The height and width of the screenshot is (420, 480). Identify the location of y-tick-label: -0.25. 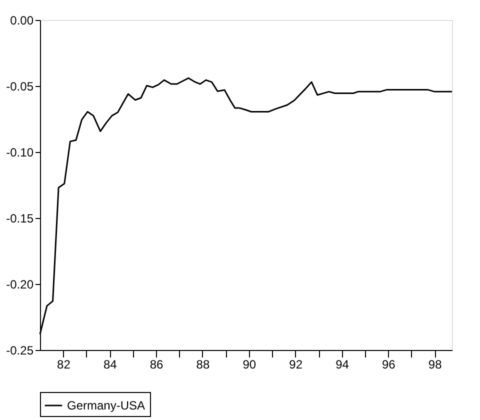
(20, 351).